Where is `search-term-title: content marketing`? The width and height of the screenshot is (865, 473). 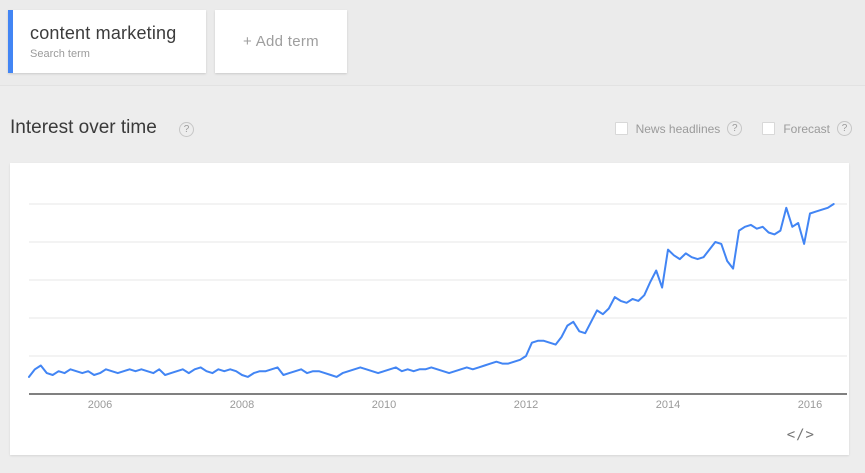
search-term-title: content marketing is located at coordinates (103, 33).